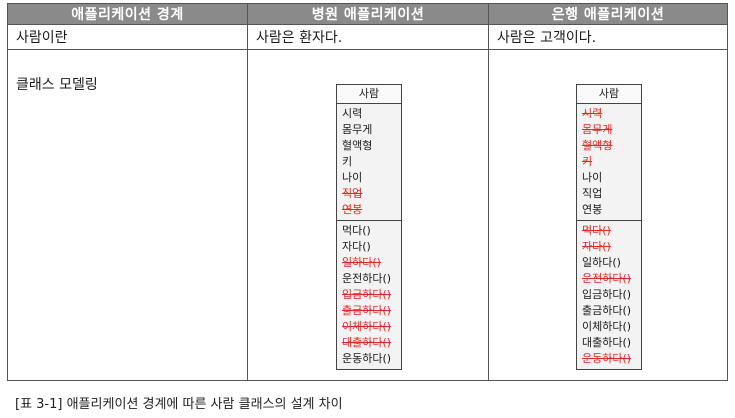 Image resolution: width=735 pixels, height=418 pixels. Describe the element at coordinates (607, 358) in the screenshot. I see `method-item-removed: 운동하다()` at that location.